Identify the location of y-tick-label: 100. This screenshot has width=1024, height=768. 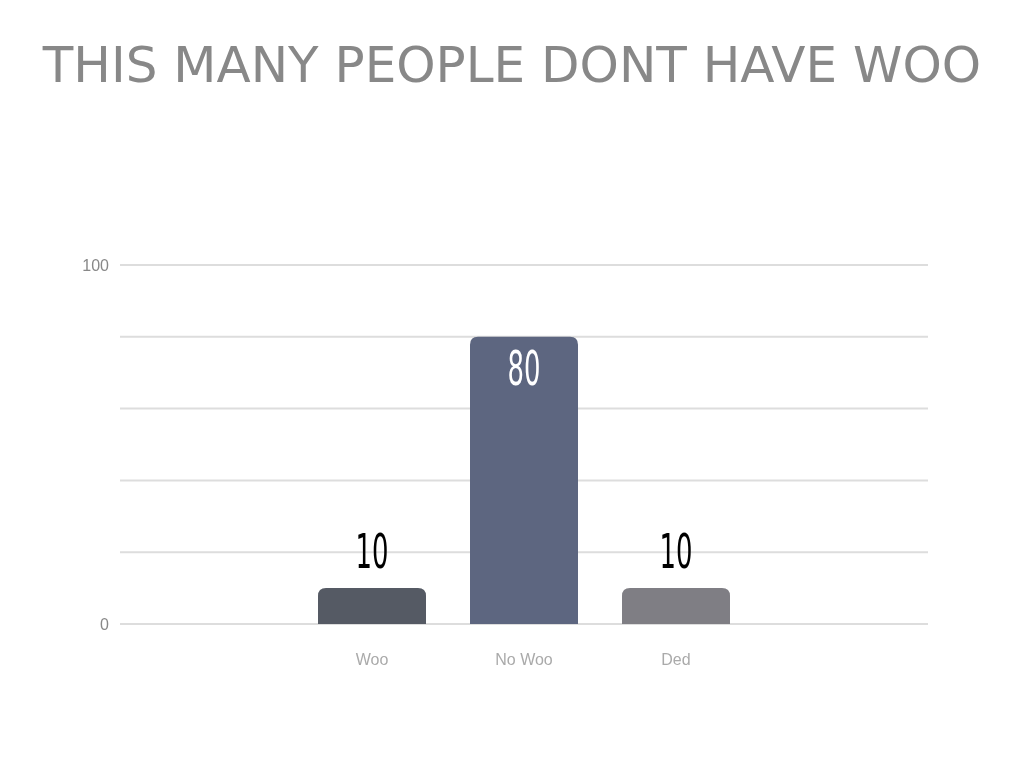
(96, 265).